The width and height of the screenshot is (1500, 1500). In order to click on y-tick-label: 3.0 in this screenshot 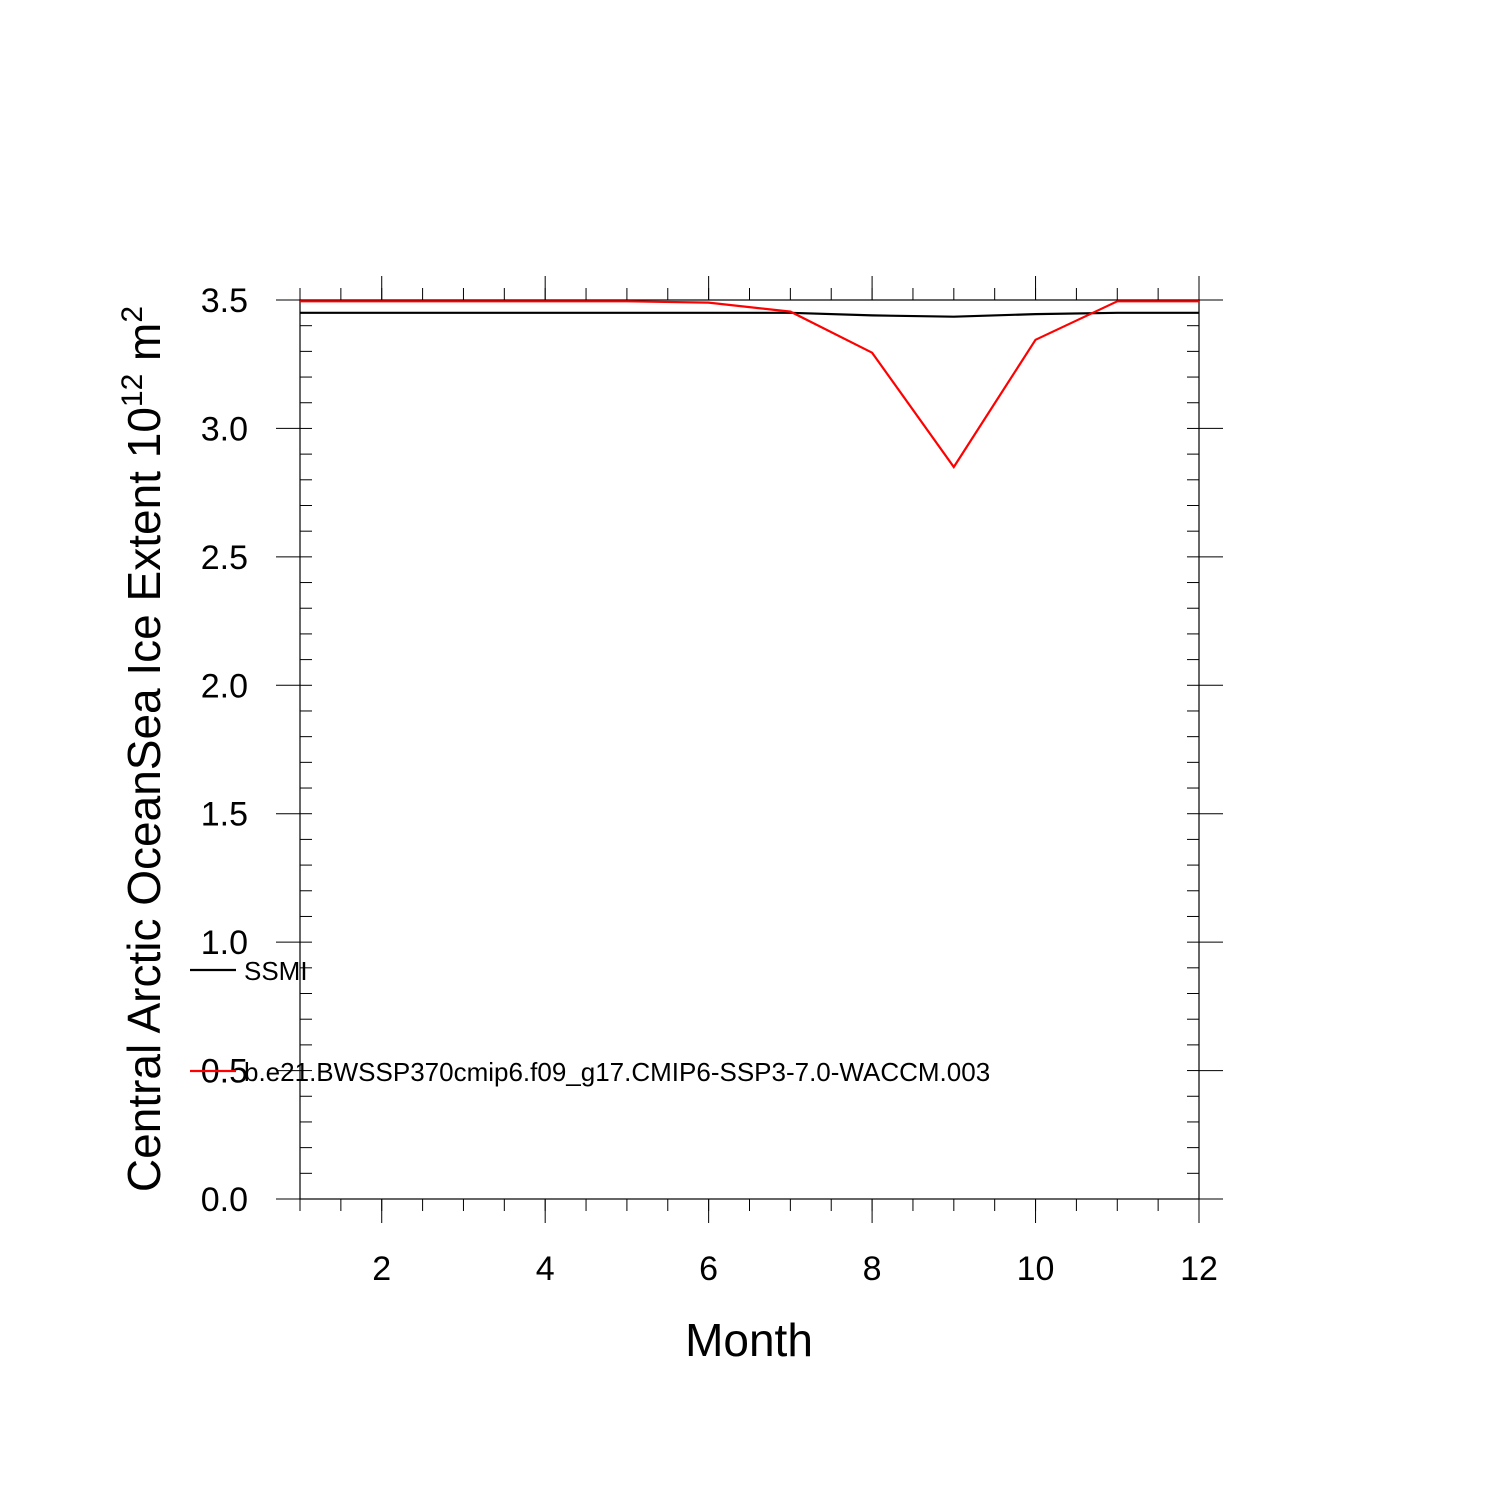, I will do `click(224, 429)`.